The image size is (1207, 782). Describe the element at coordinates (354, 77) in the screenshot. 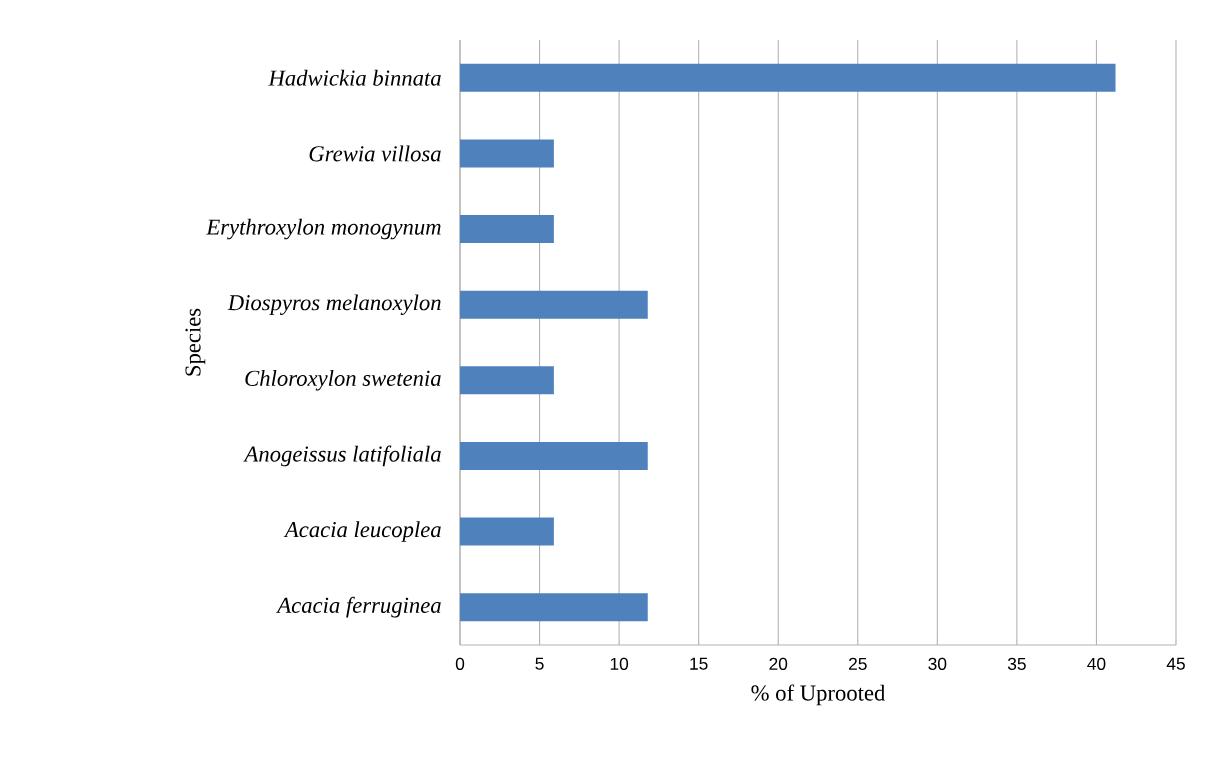

I see `y-tick-label: Hadwickia binnata` at that location.